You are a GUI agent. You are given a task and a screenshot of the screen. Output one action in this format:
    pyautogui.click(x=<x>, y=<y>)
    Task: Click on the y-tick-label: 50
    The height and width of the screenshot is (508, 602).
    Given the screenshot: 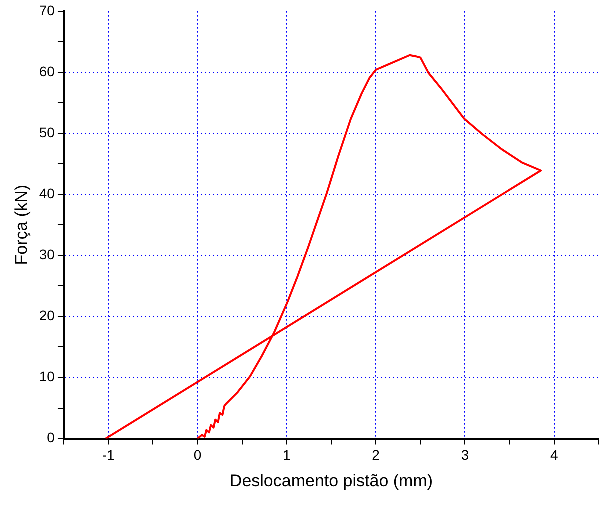 What is the action you would take?
    pyautogui.click(x=47, y=132)
    